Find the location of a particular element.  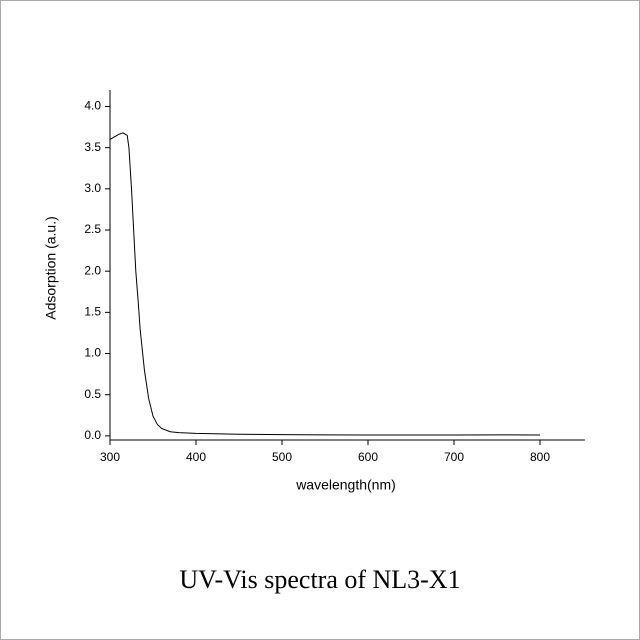

y-tick-label: 3.5 is located at coordinates (92, 147).